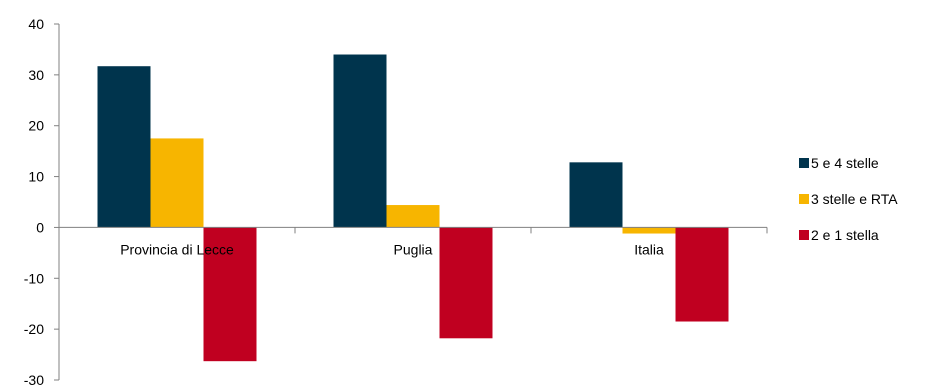 The height and width of the screenshot is (389, 936). What do you see at coordinates (854, 199) in the screenshot?
I see `legend-label: 3 stelle e RTA` at bounding box center [854, 199].